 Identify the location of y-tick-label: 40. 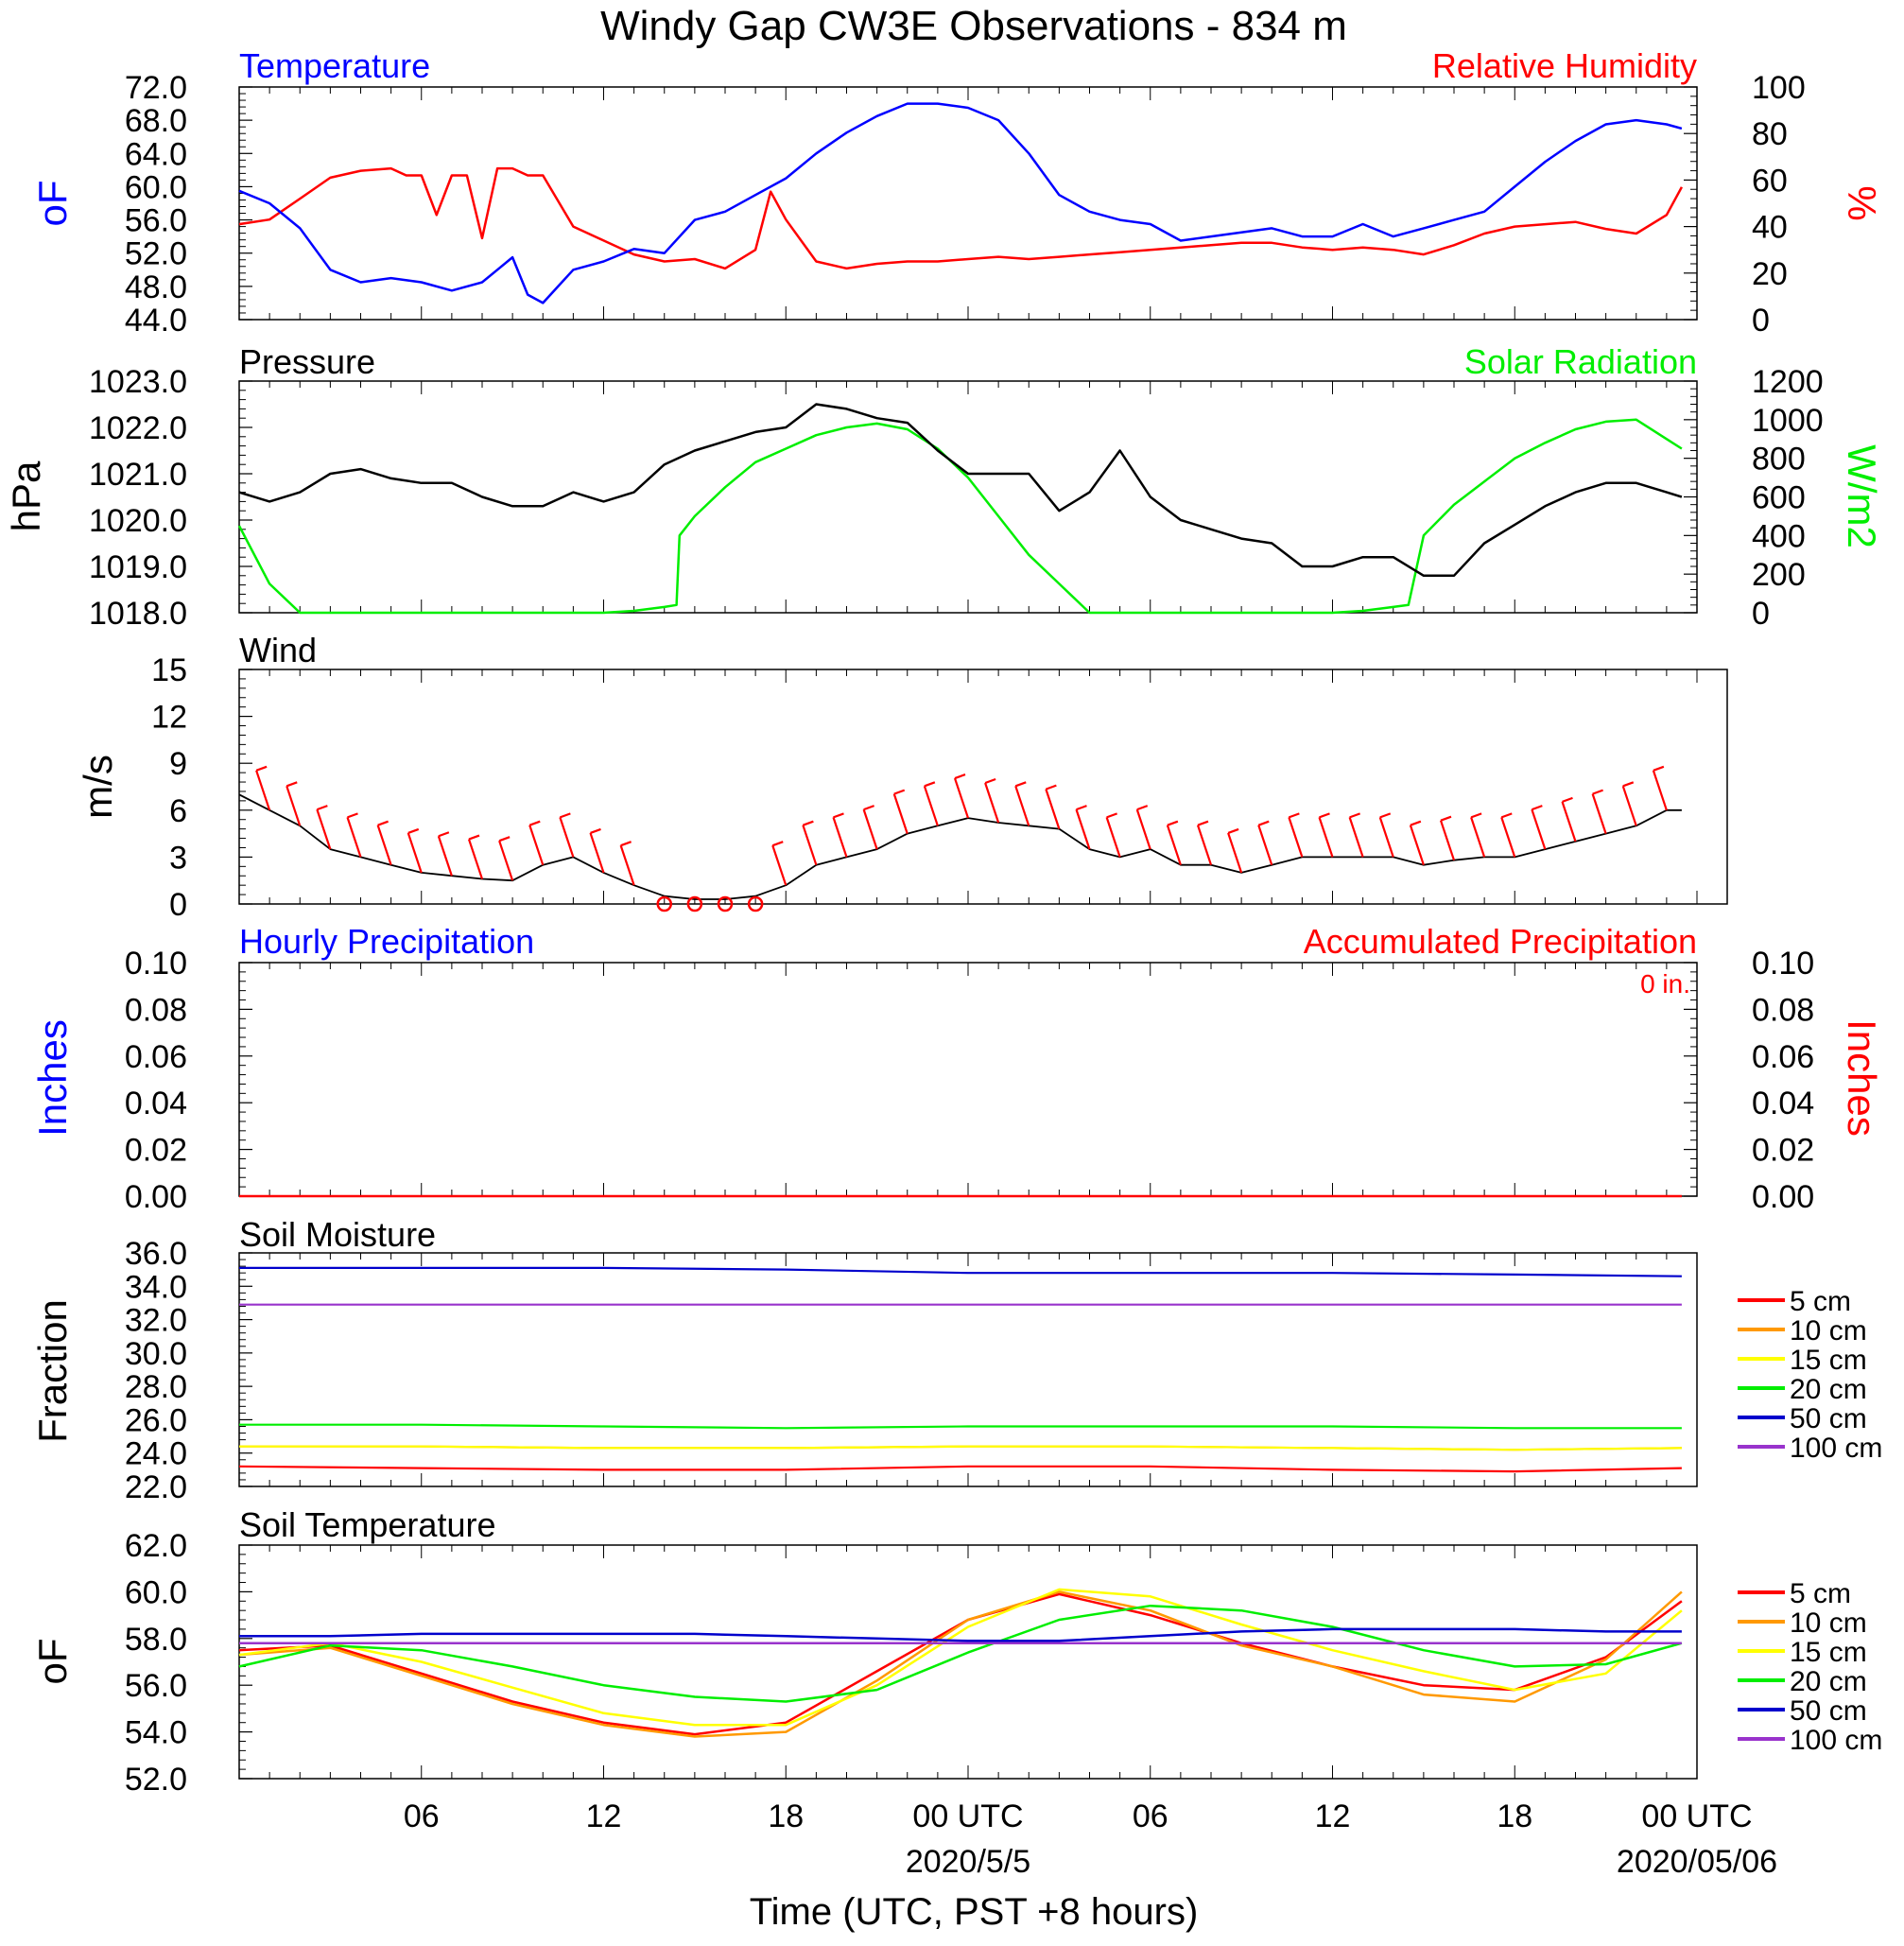
(1770, 228).